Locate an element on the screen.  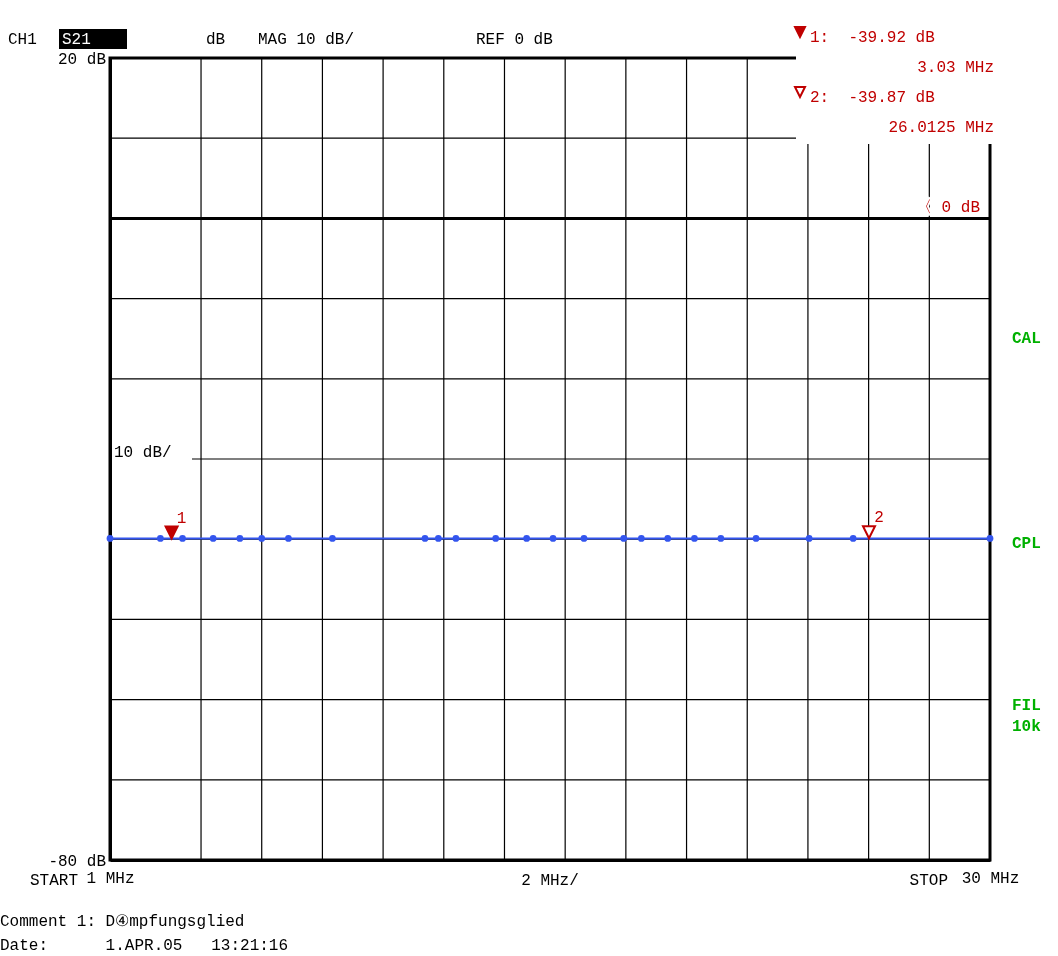
x-axis-title: 2 MHz/ is located at coordinates (550, 881).